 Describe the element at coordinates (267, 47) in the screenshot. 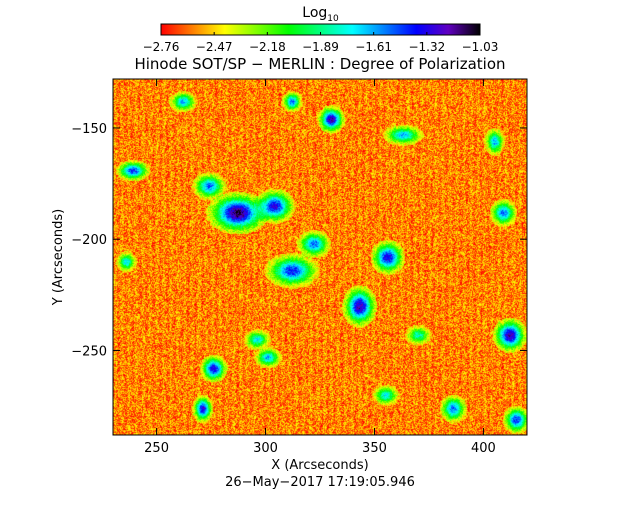

I see `colorbar-tick-label: −2.18` at that location.